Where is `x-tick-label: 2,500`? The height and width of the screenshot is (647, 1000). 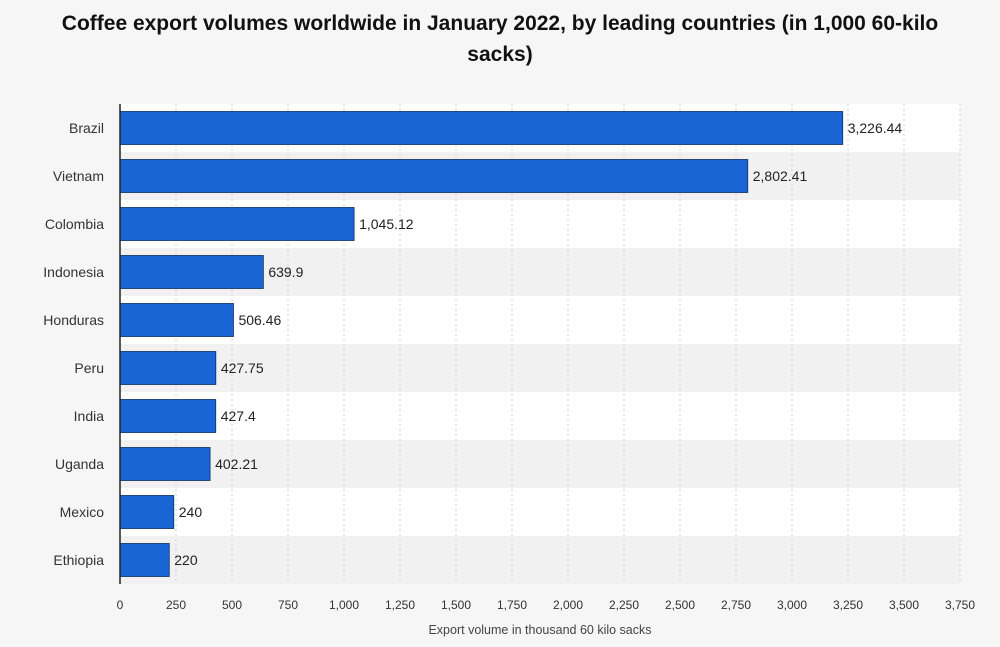
x-tick-label: 2,500 is located at coordinates (680, 605).